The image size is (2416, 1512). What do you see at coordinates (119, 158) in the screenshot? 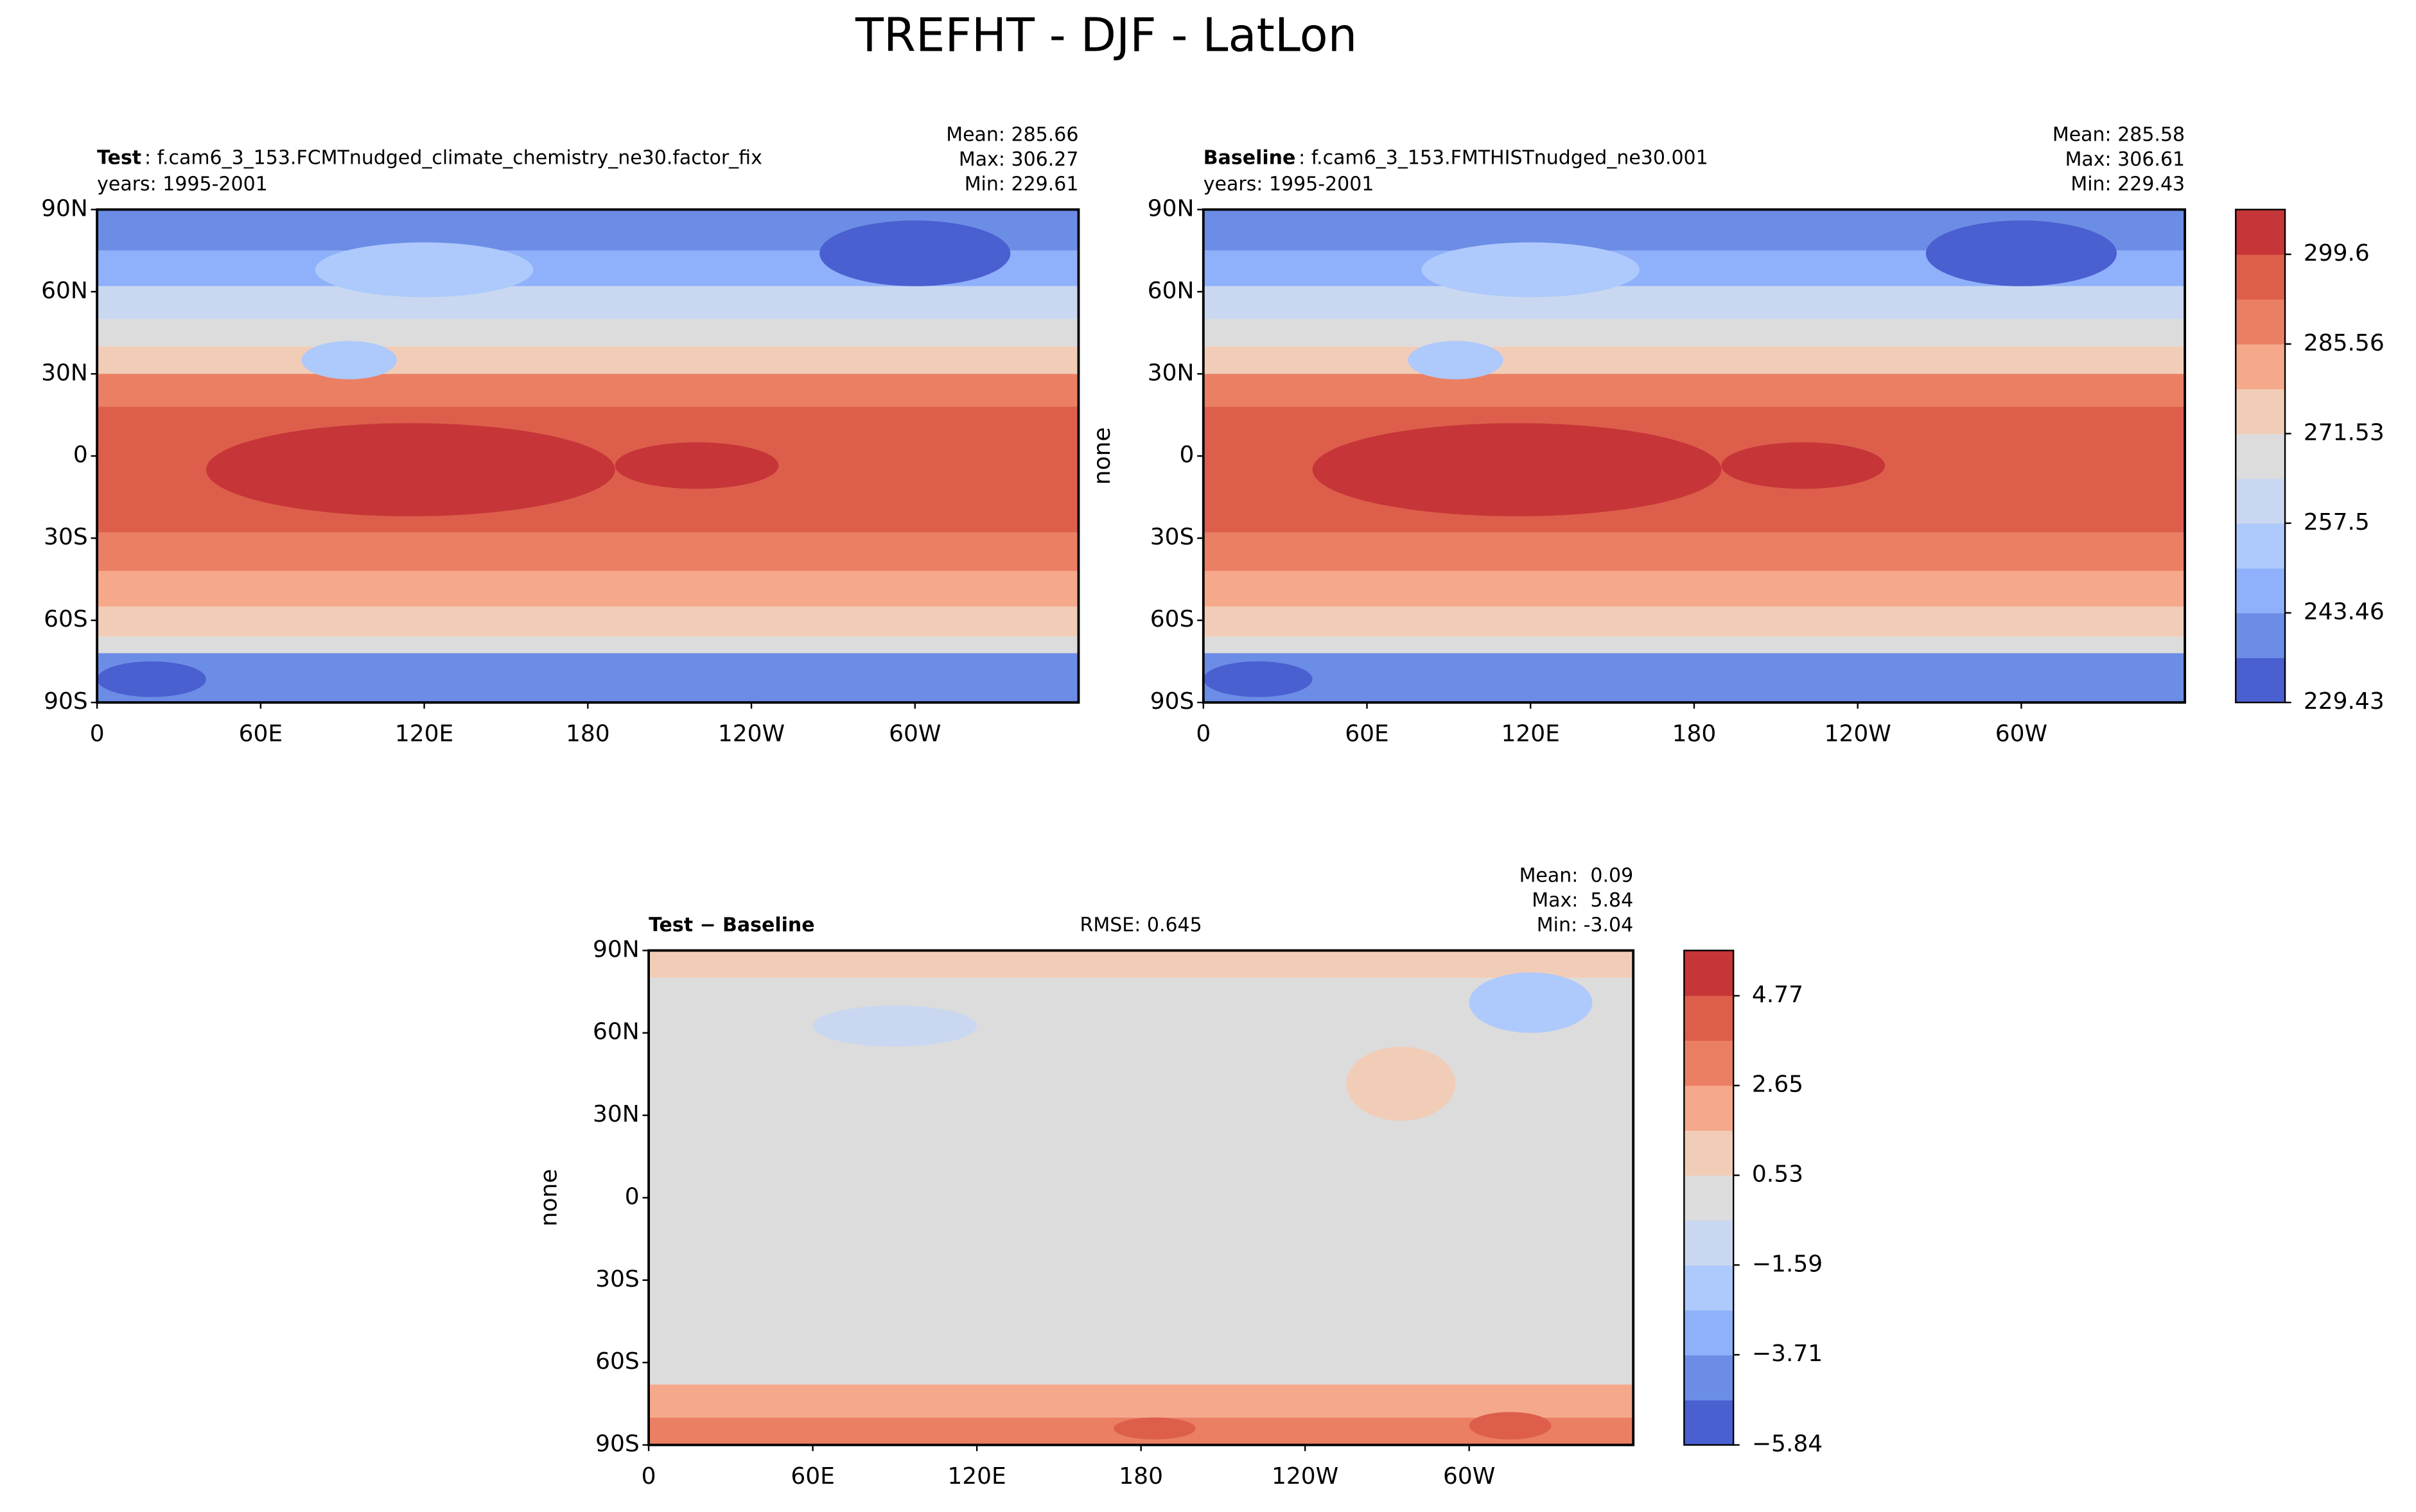
I see `panel-name: Test` at bounding box center [119, 158].